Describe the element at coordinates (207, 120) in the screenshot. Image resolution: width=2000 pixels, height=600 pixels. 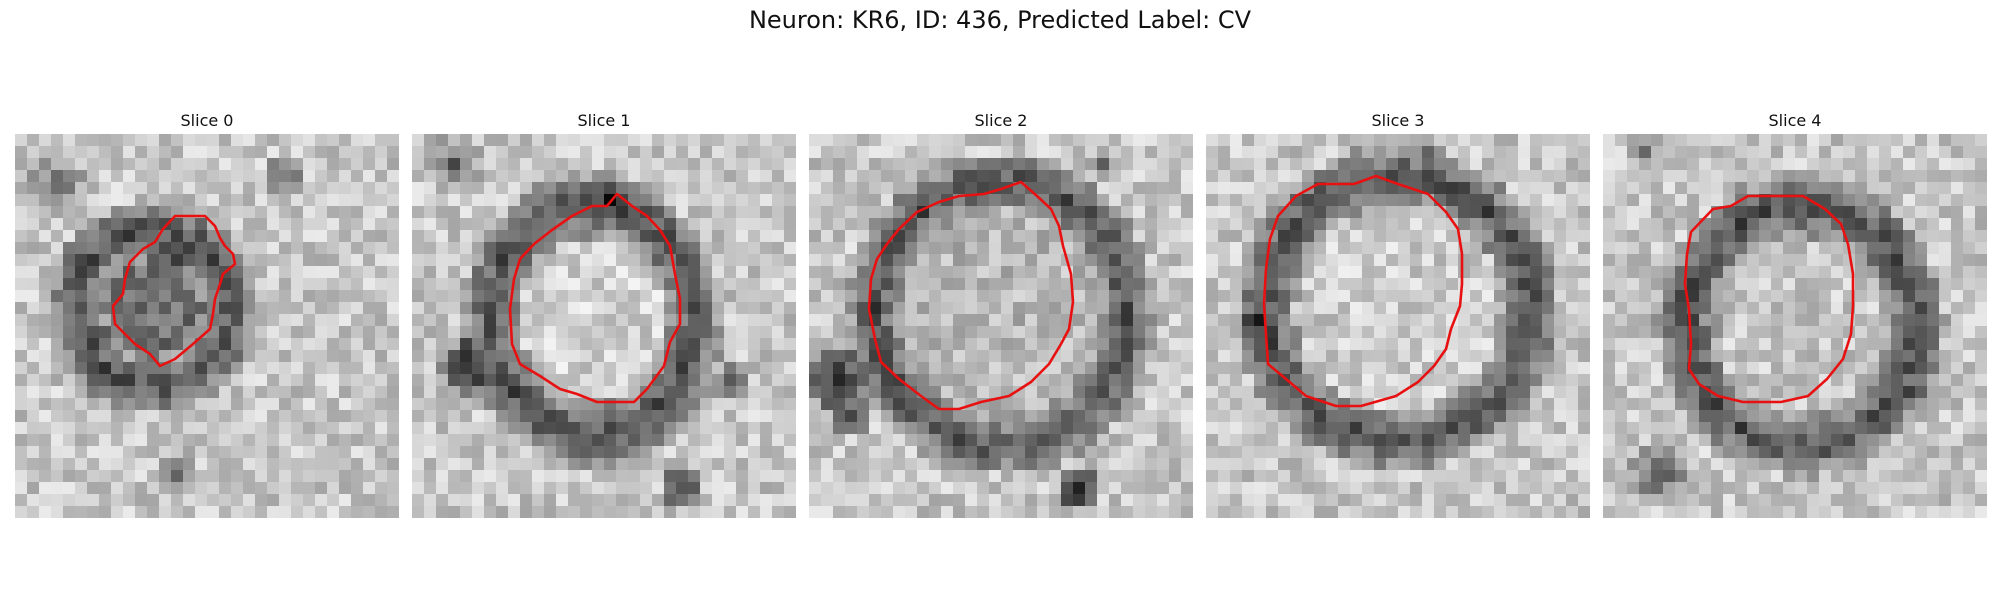
I see `slice-title-0: Slice 0` at that location.